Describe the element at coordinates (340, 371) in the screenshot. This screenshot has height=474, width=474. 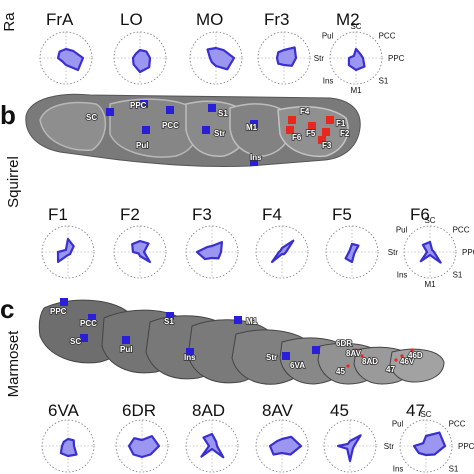
I see `marker-label: 45` at that location.